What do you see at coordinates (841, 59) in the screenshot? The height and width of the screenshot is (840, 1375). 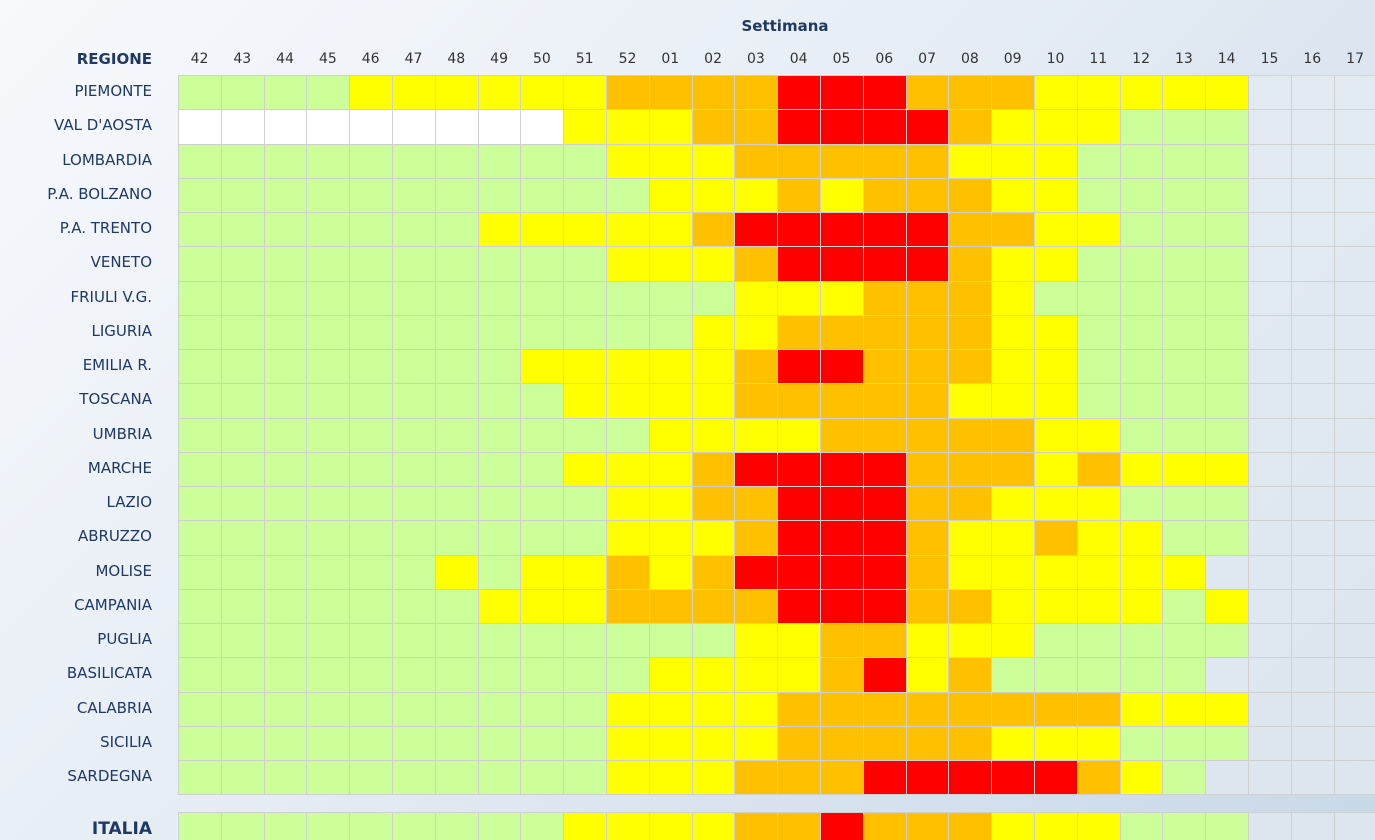 I see `week-label: 05` at bounding box center [841, 59].